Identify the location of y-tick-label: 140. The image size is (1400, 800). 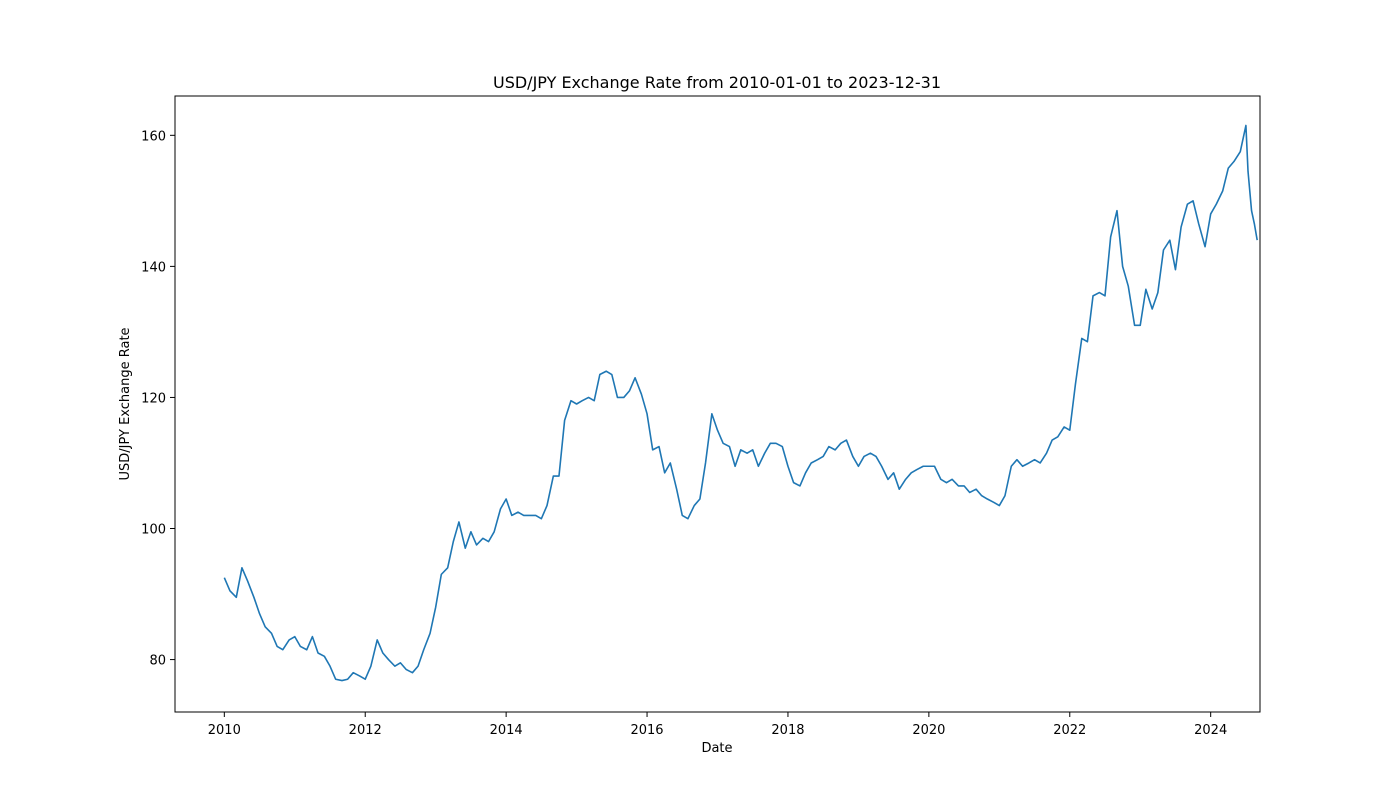
(153, 267).